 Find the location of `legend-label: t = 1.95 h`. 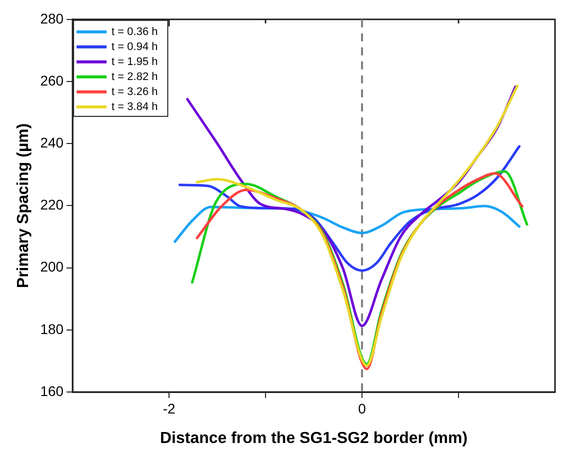

legend-label: t = 1.95 h is located at coordinates (135, 62).